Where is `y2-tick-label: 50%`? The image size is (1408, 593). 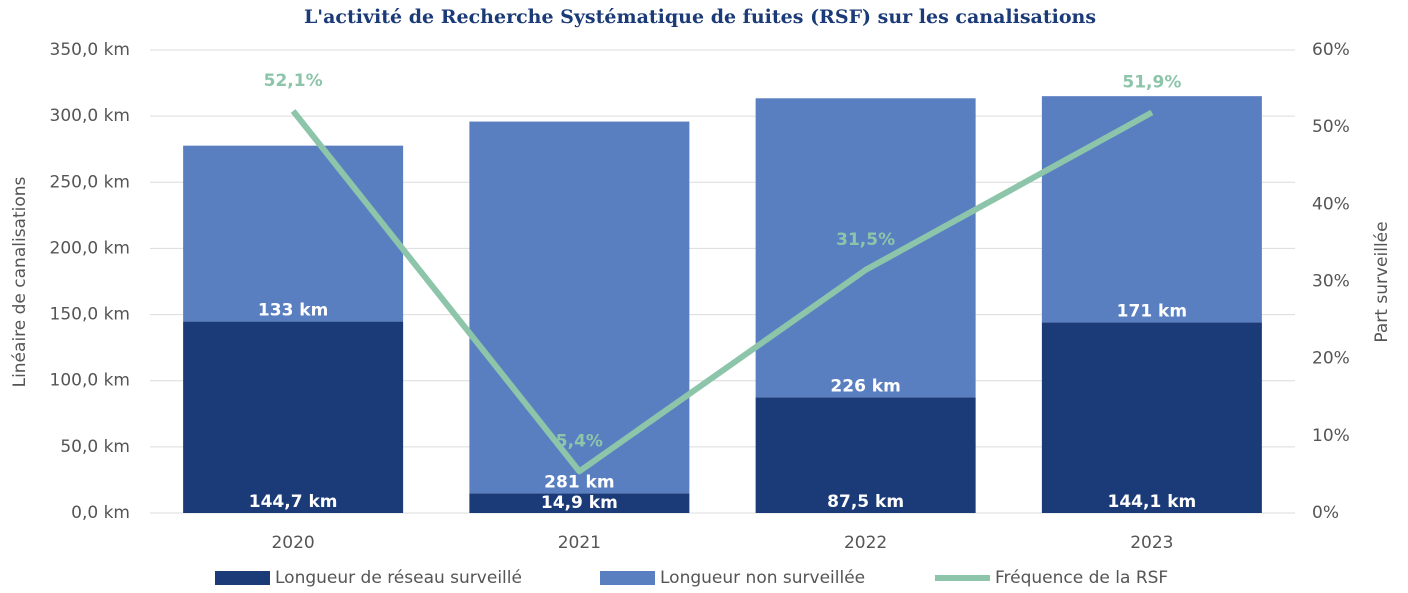
y2-tick-label: 50% is located at coordinates (1331, 127).